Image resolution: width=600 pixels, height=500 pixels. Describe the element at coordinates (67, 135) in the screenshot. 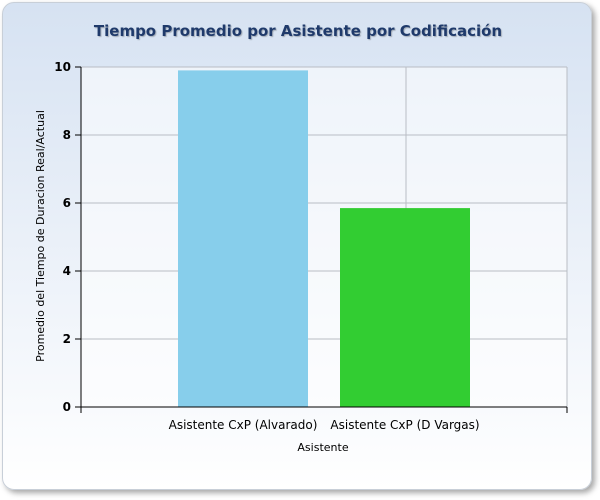

I see `y-tick-label: 8` at that location.